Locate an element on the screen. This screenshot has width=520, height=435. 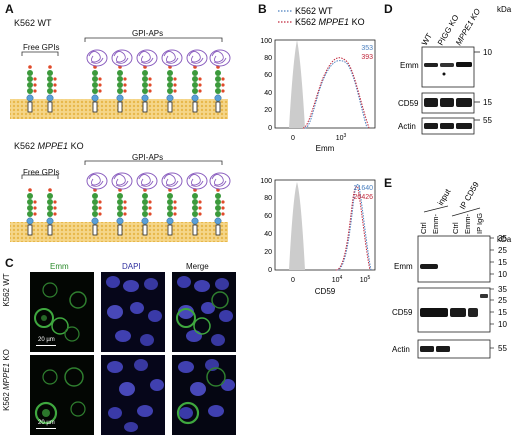
e-mw-top: 35 25 15 10 is located at coordinates (498, 256).